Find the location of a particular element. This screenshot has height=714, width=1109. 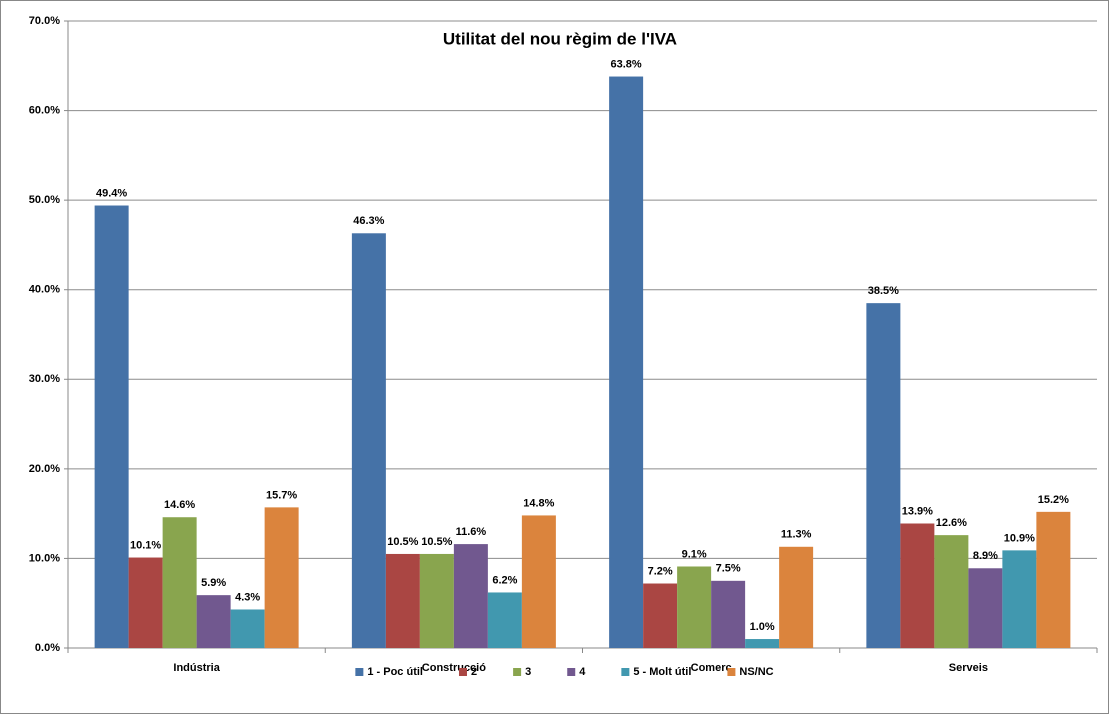

legend-label: 2 is located at coordinates (474, 672).